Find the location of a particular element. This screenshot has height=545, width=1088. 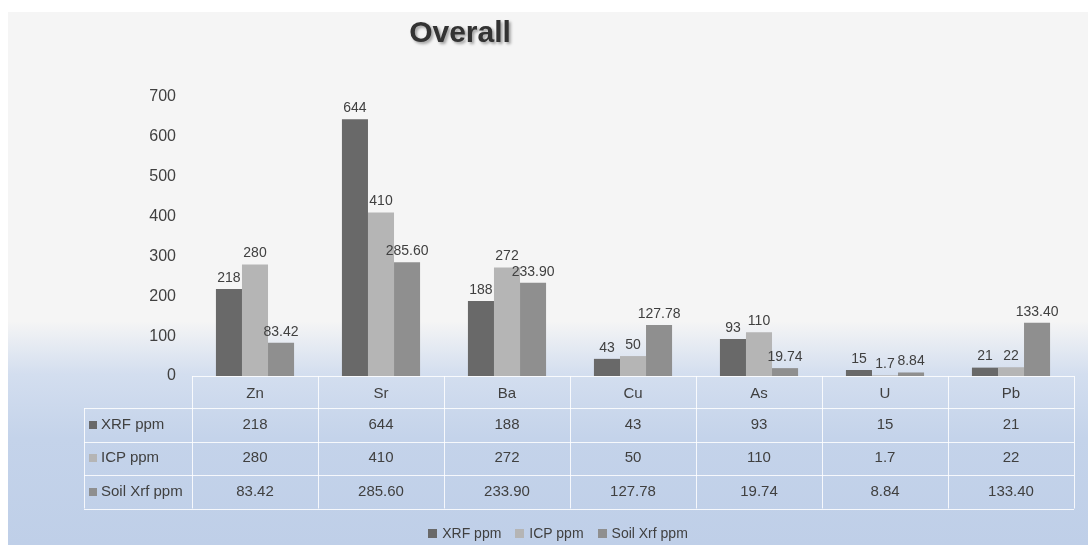

text: Soil Xrf ppm is located at coordinates (649, 533).